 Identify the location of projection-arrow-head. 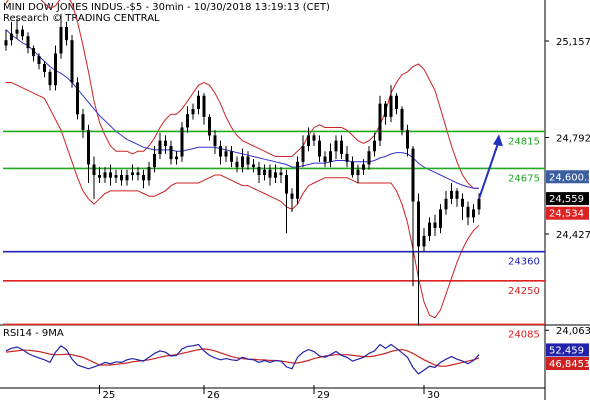
(498, 140).